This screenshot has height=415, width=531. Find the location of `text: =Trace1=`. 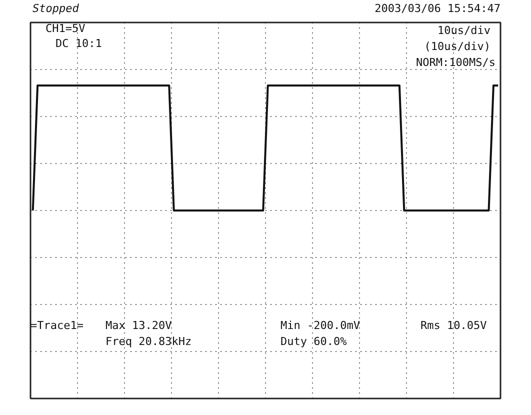

text: =Trace1= is located at coordinates (57, 325).